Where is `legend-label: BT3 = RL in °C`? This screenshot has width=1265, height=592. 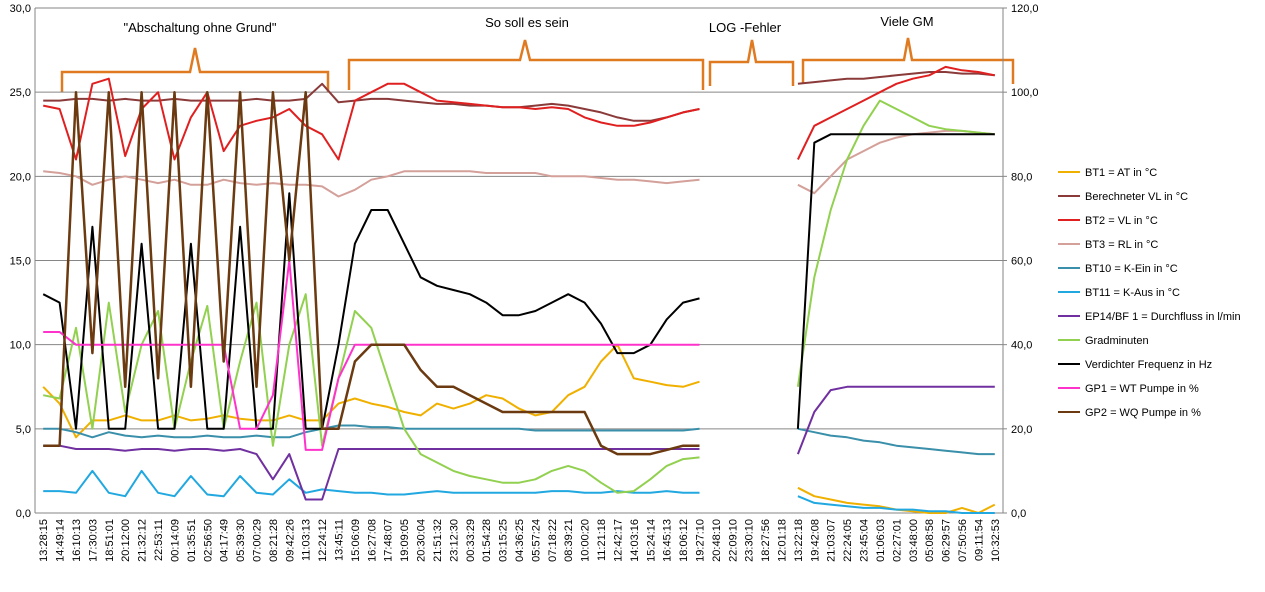 legend-label: BT3 = RL in °C is located at coordinates (1121, 245).